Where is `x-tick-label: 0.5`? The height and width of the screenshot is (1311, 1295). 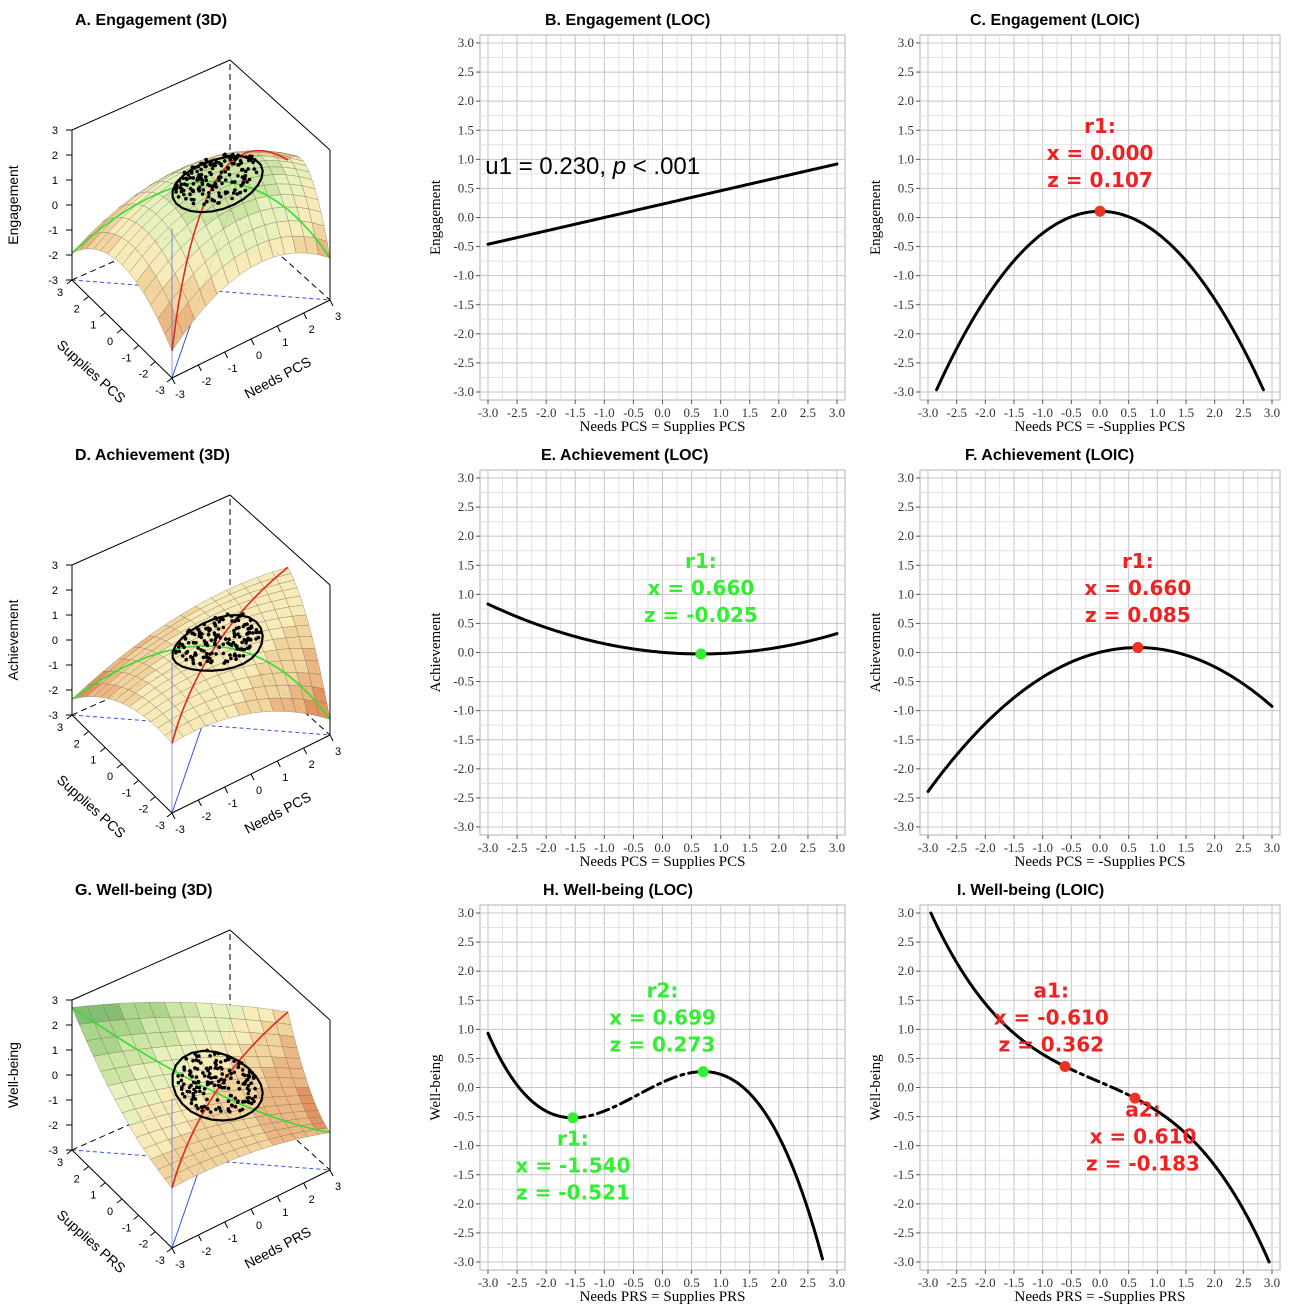 x-tick-label: 0.5 is located at coordinates (1129, 412).